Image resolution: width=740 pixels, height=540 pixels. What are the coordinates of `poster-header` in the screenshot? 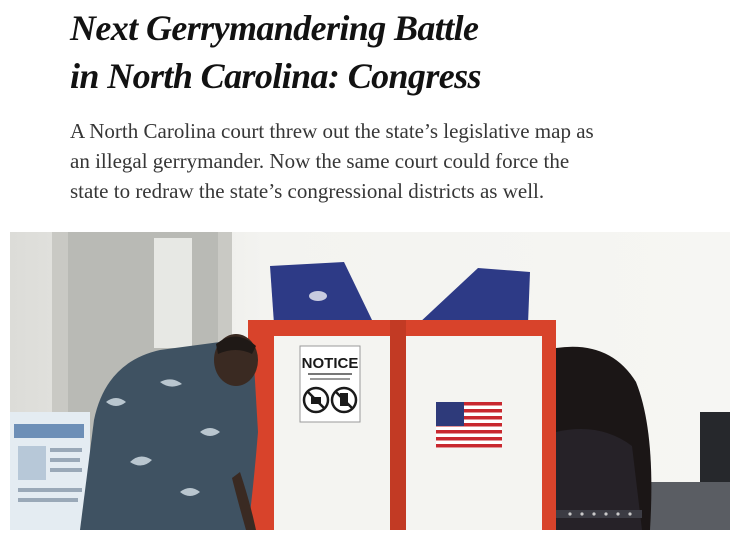 It's located at (49, 431).